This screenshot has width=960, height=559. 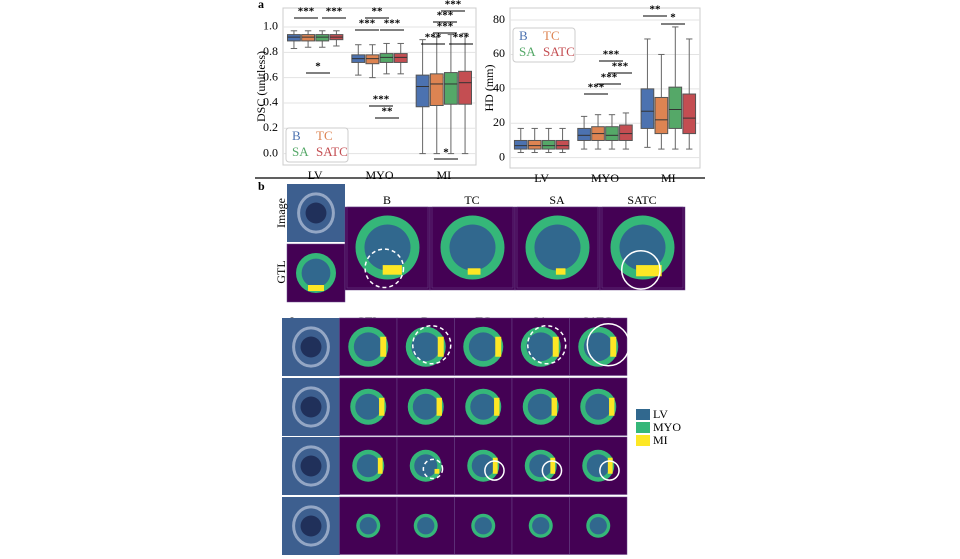 What do you see at coordinates (471, 200) in the screenshot?
I see `column-label: TC` at bounding box center [471, 200].